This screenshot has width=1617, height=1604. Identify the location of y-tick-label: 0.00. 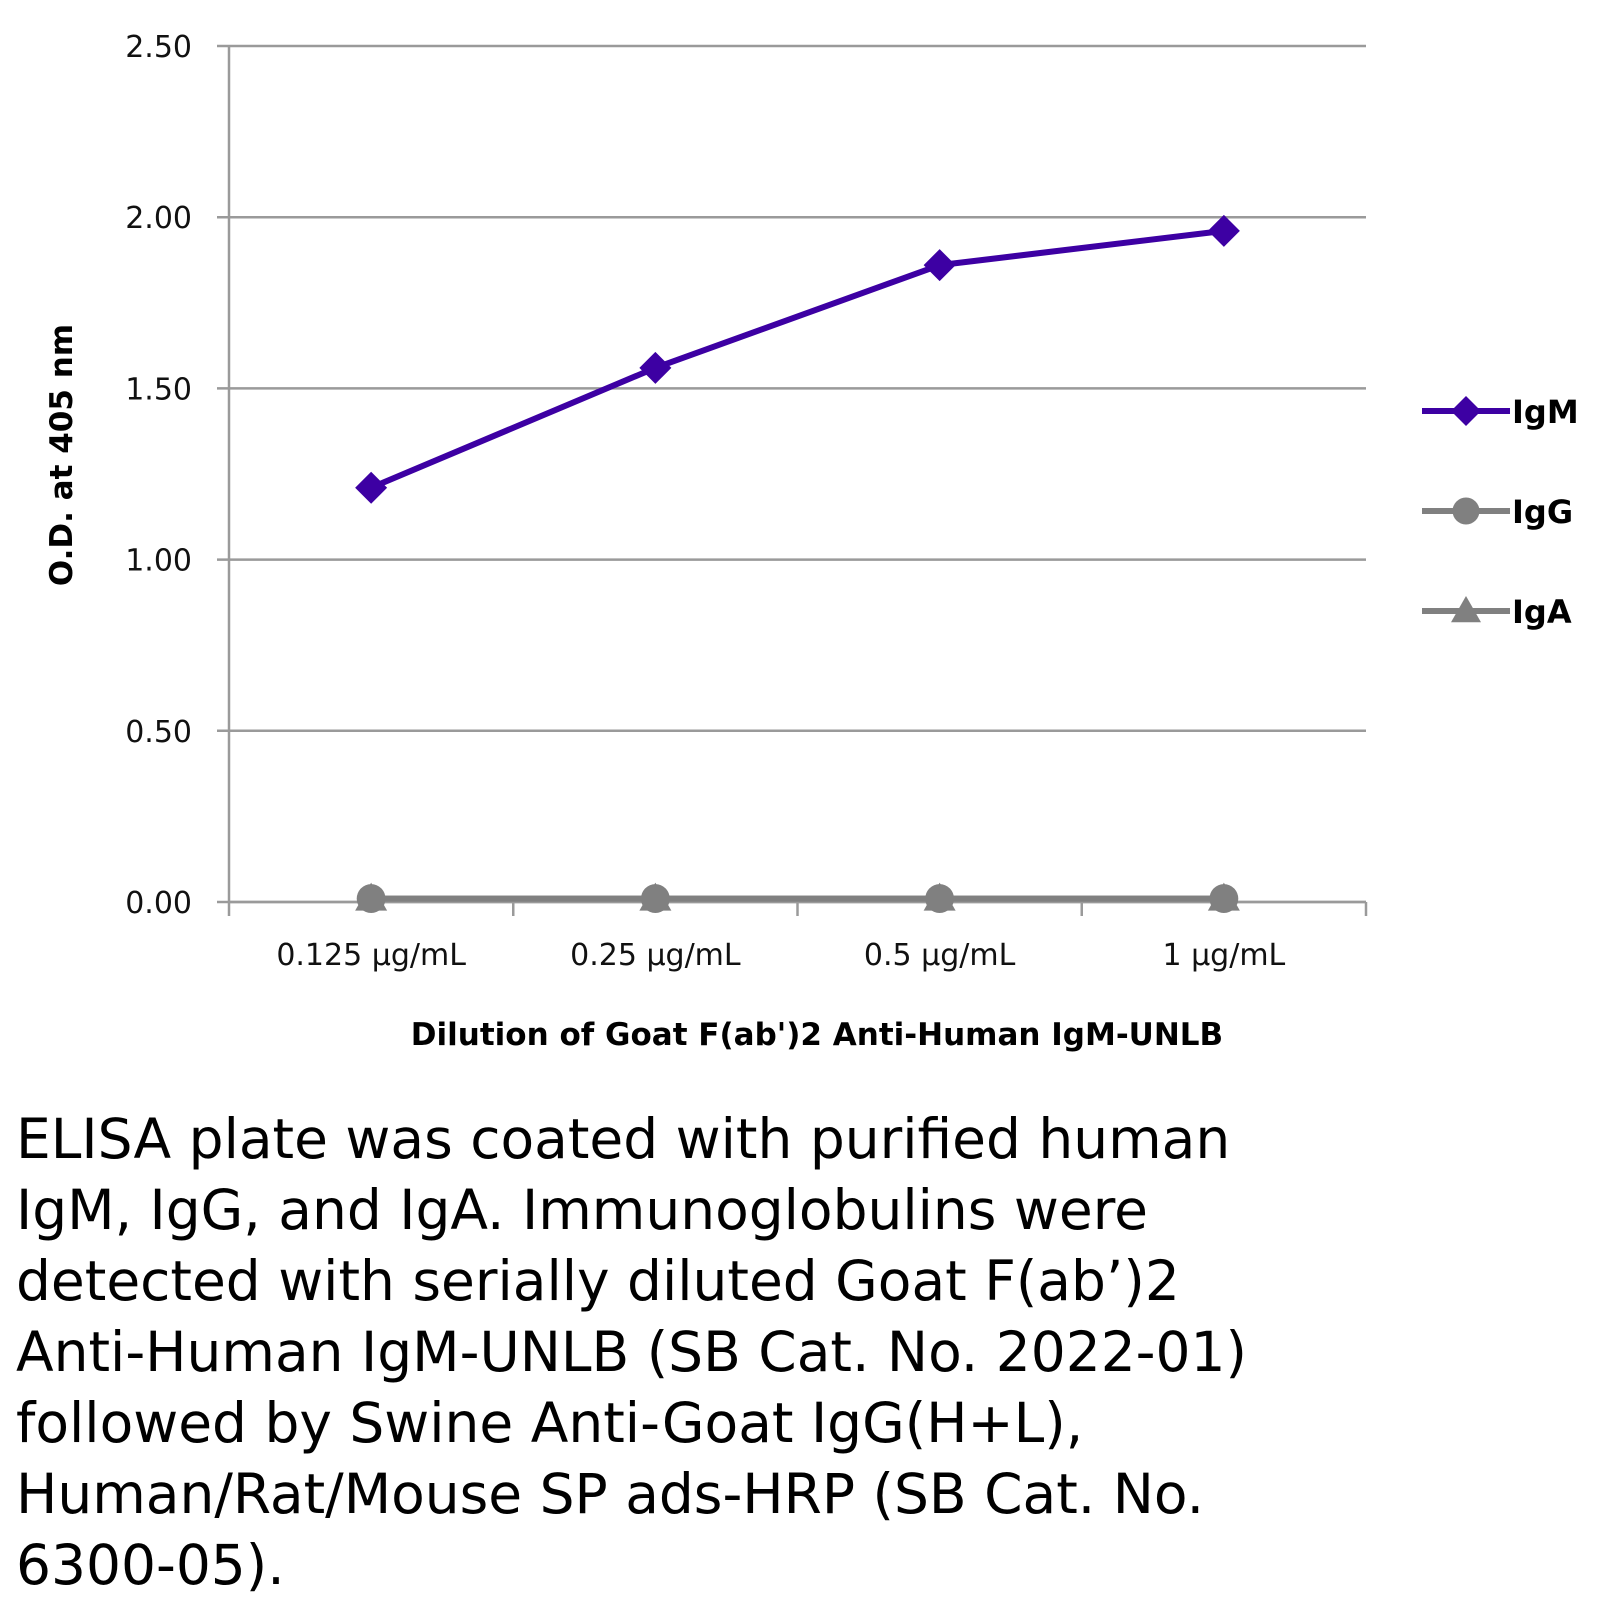
(158, 903).